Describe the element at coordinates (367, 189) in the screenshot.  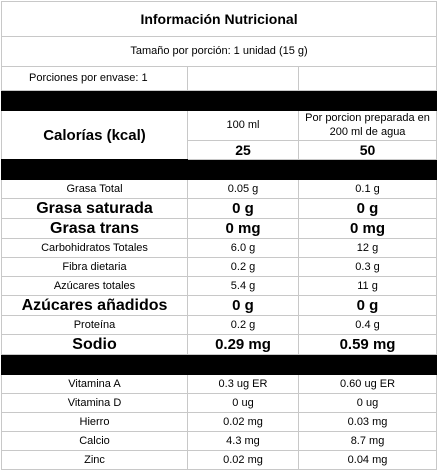
I see `nutrient-value-prepared: 0.1 g` at that location.